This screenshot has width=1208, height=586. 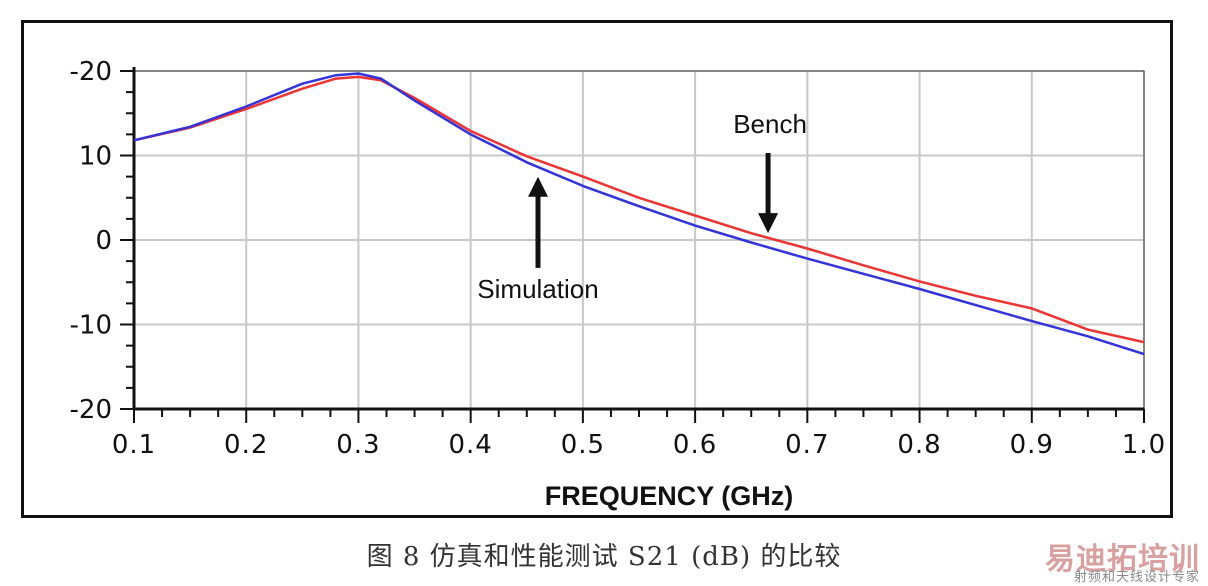 I want to click on x-tick-label: 0.7, so click(x=807, y=445).